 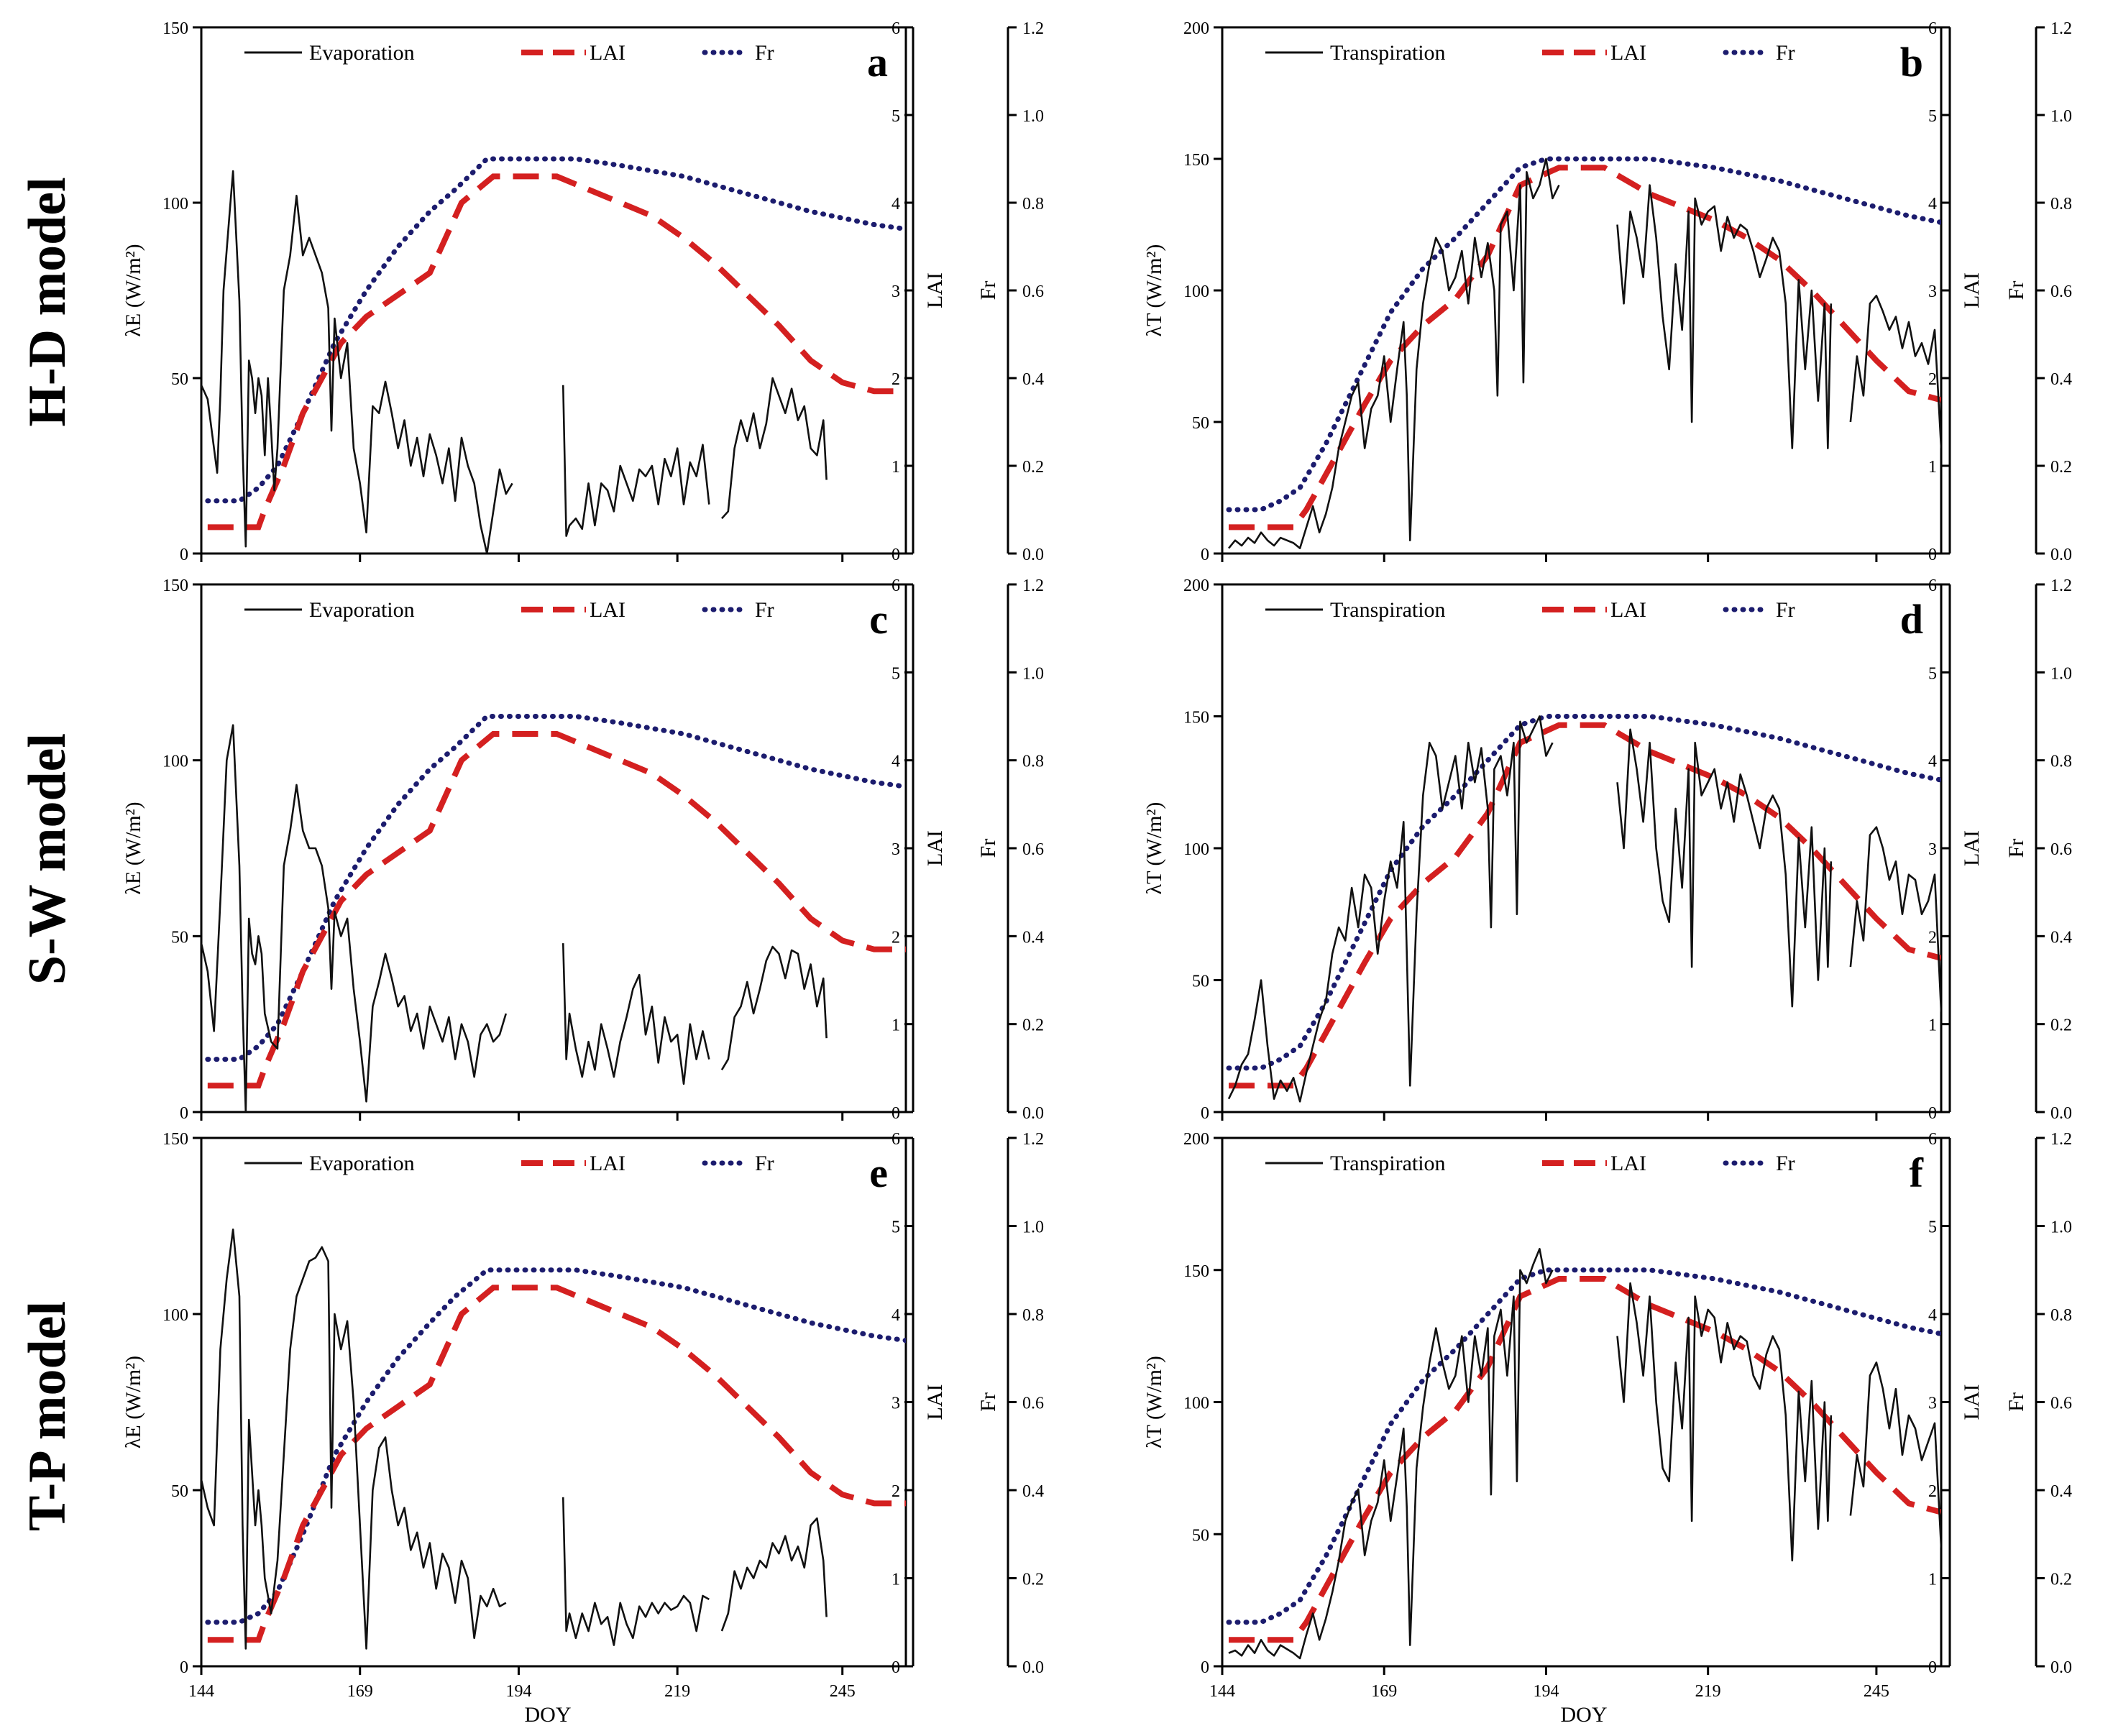 I want to click on x-tick-label: 194, so click(x=518, y=1691).